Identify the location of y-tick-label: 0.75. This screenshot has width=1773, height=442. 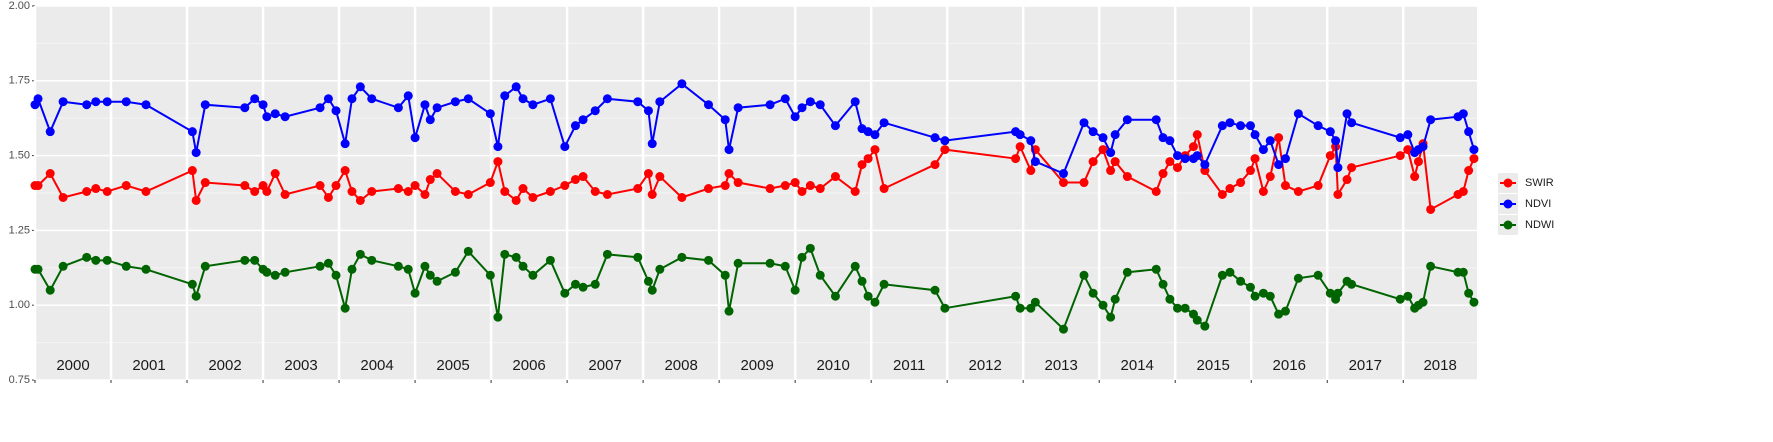
(19, 380).